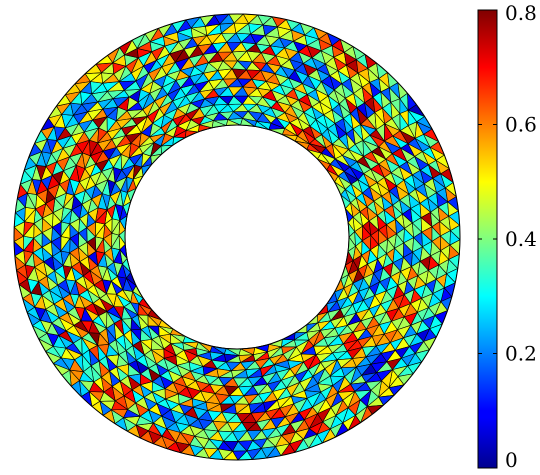  I want to click on colorbar-ticks: 0 0.2 0.4 0.6 0.8, so click(507, 236).